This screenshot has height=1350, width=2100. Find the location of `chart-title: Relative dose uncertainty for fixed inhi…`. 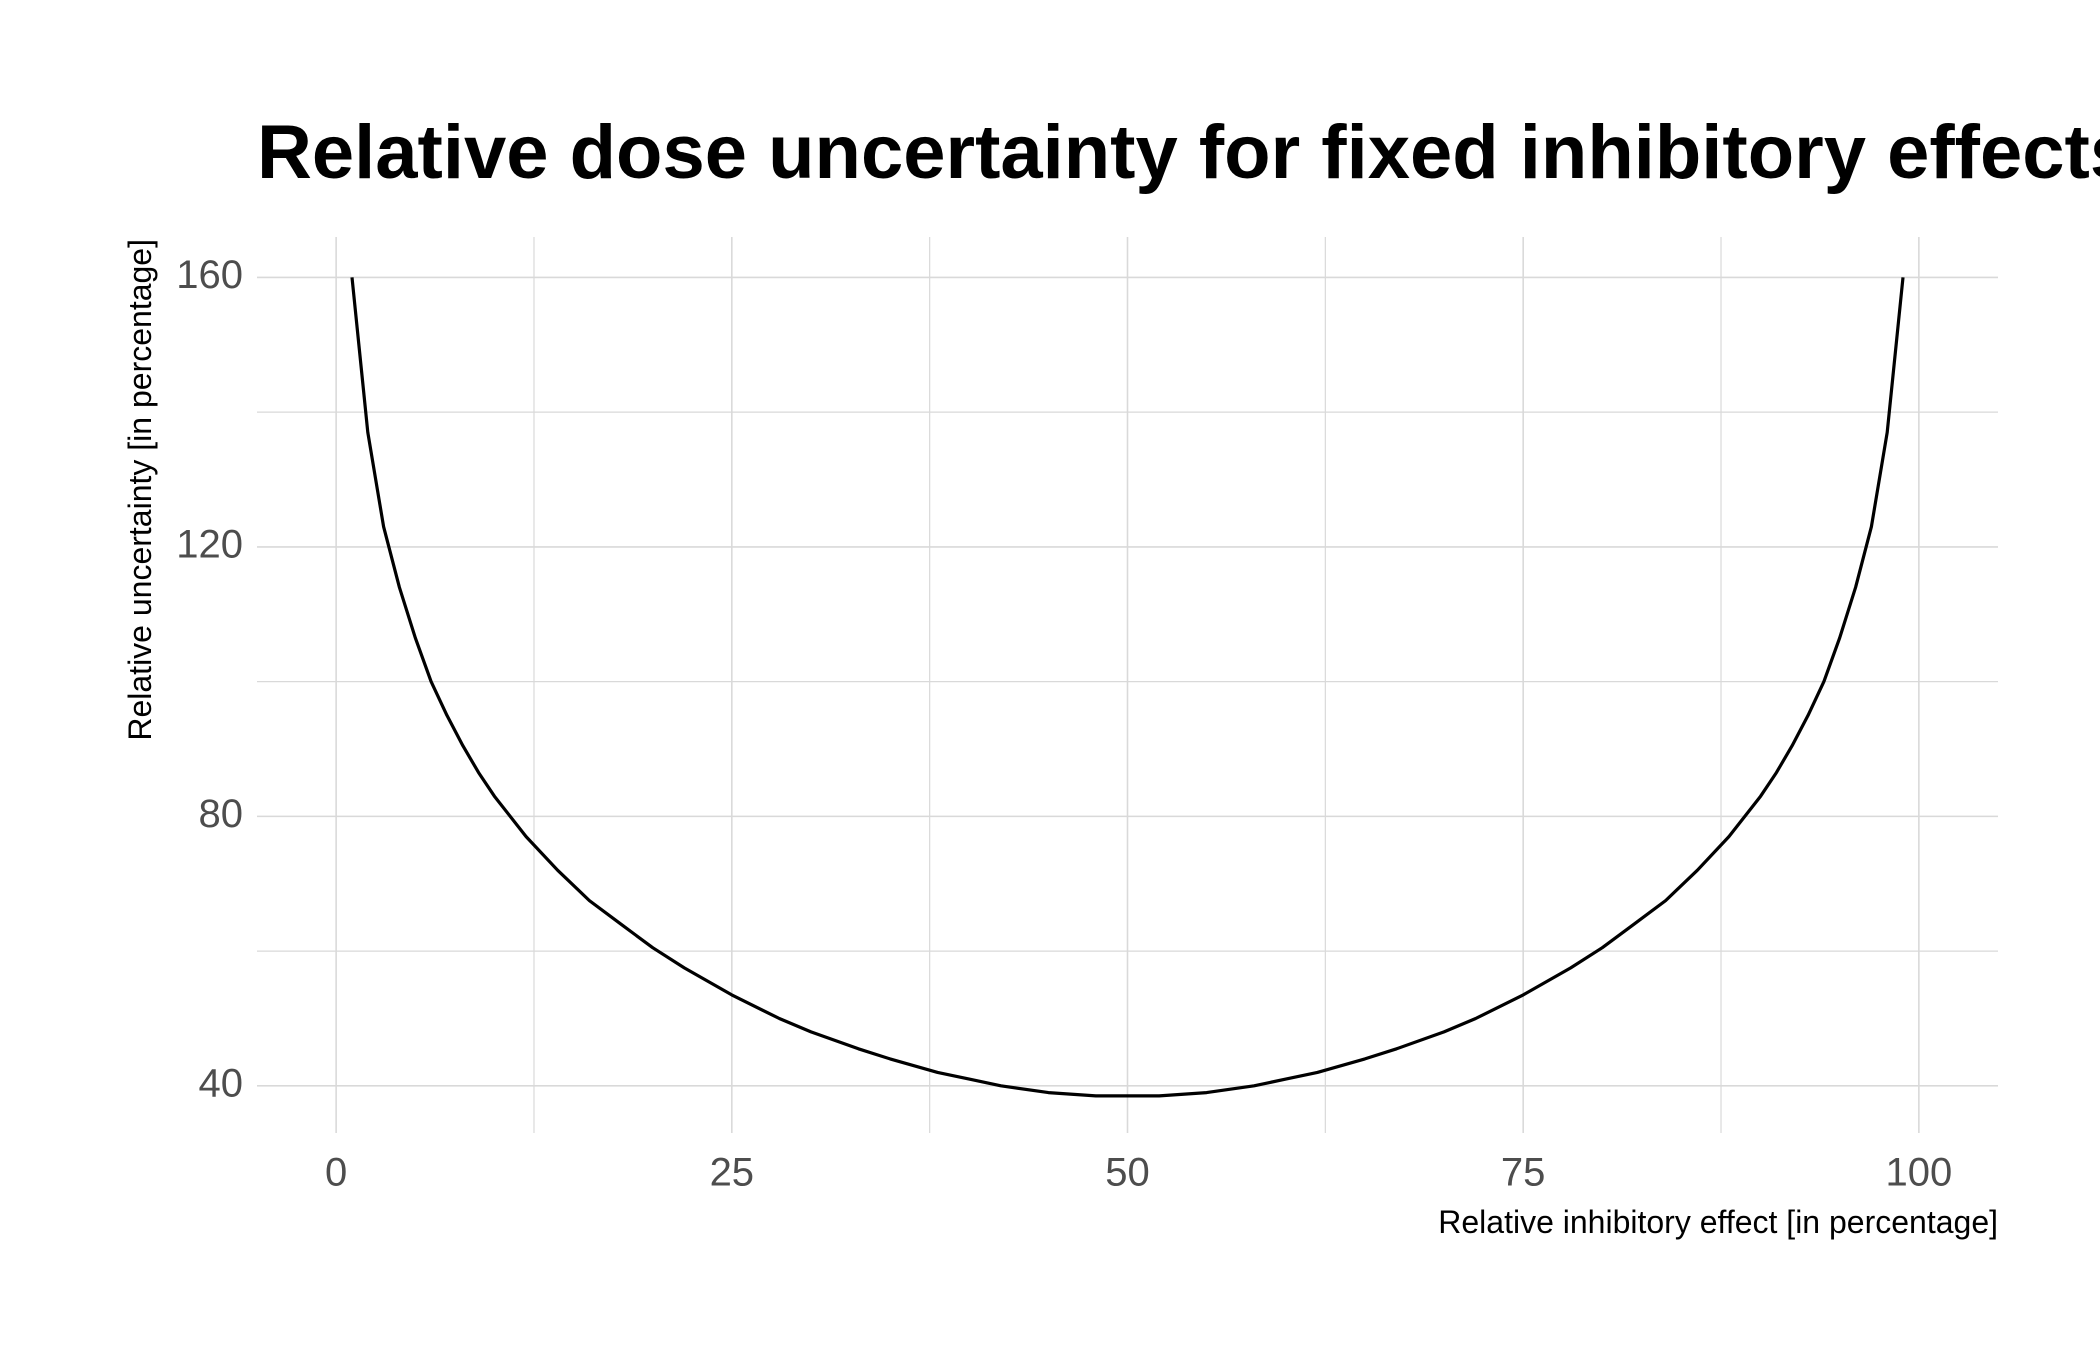

chart-title: Relative dose uncertainty for fixed inhi… is located at coordinates (1178, 152).